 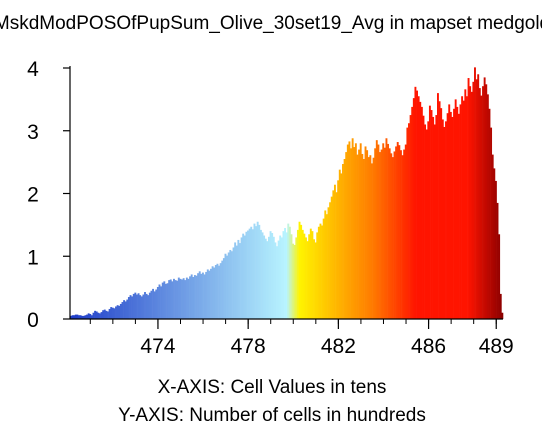 I want to click on x-tick-label: 478, so click(x=248, y=346).